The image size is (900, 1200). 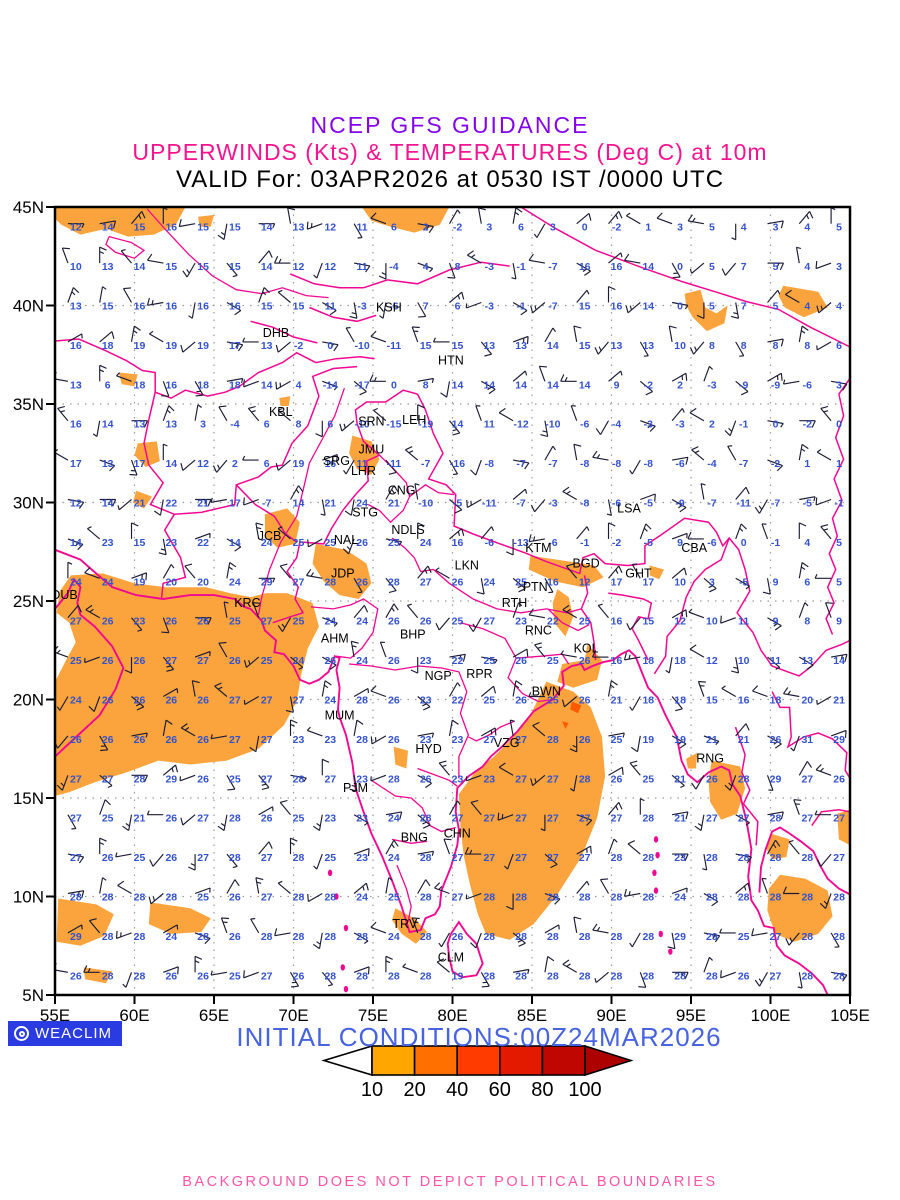 I want to click on shaded-region, so click(x=342, y=571).